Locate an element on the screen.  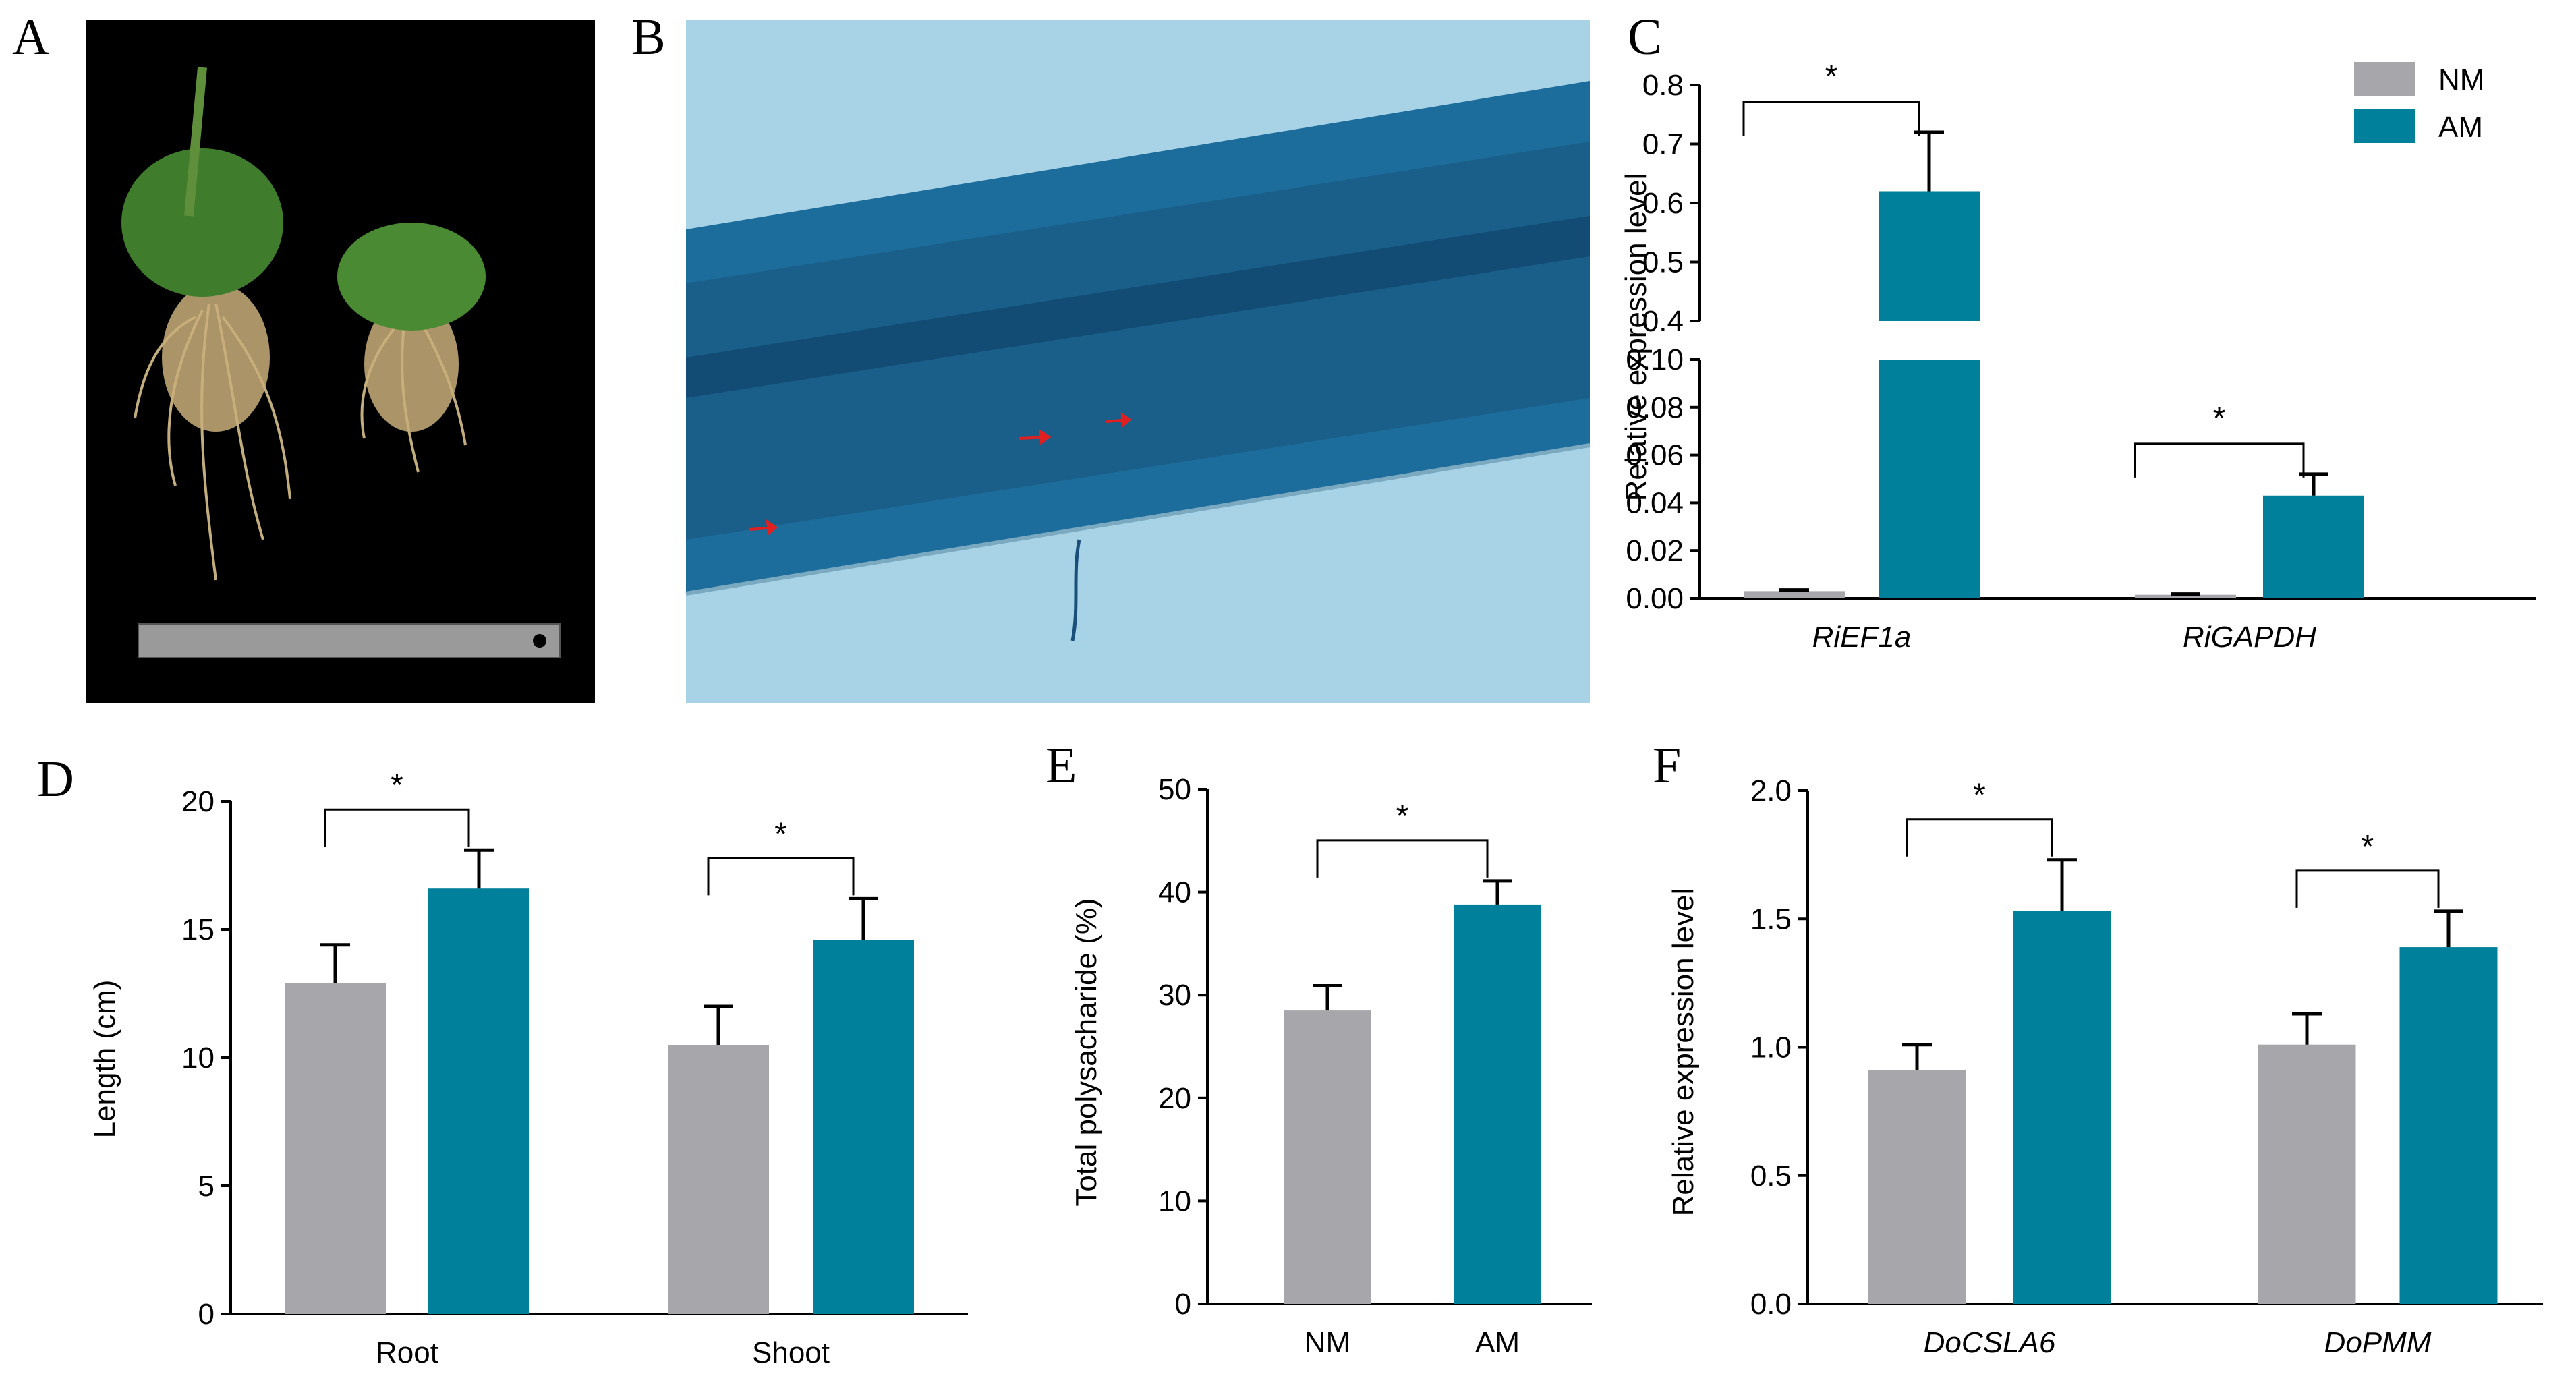
legend-swatch-am is located at coordinates (2384, 126).